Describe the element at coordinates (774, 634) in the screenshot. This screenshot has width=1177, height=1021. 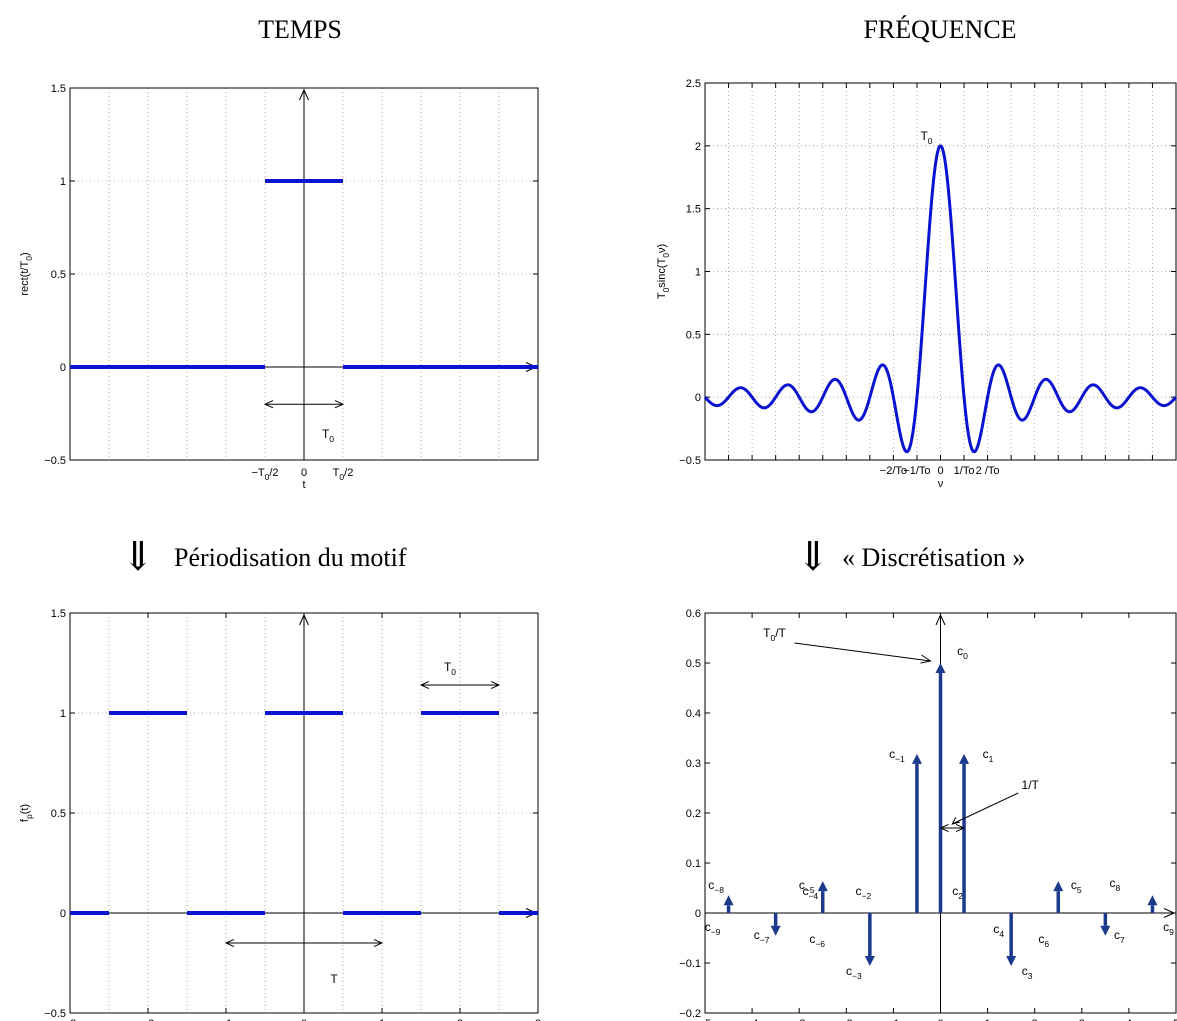
I see `callout-t0-label: T0/T` at that location.